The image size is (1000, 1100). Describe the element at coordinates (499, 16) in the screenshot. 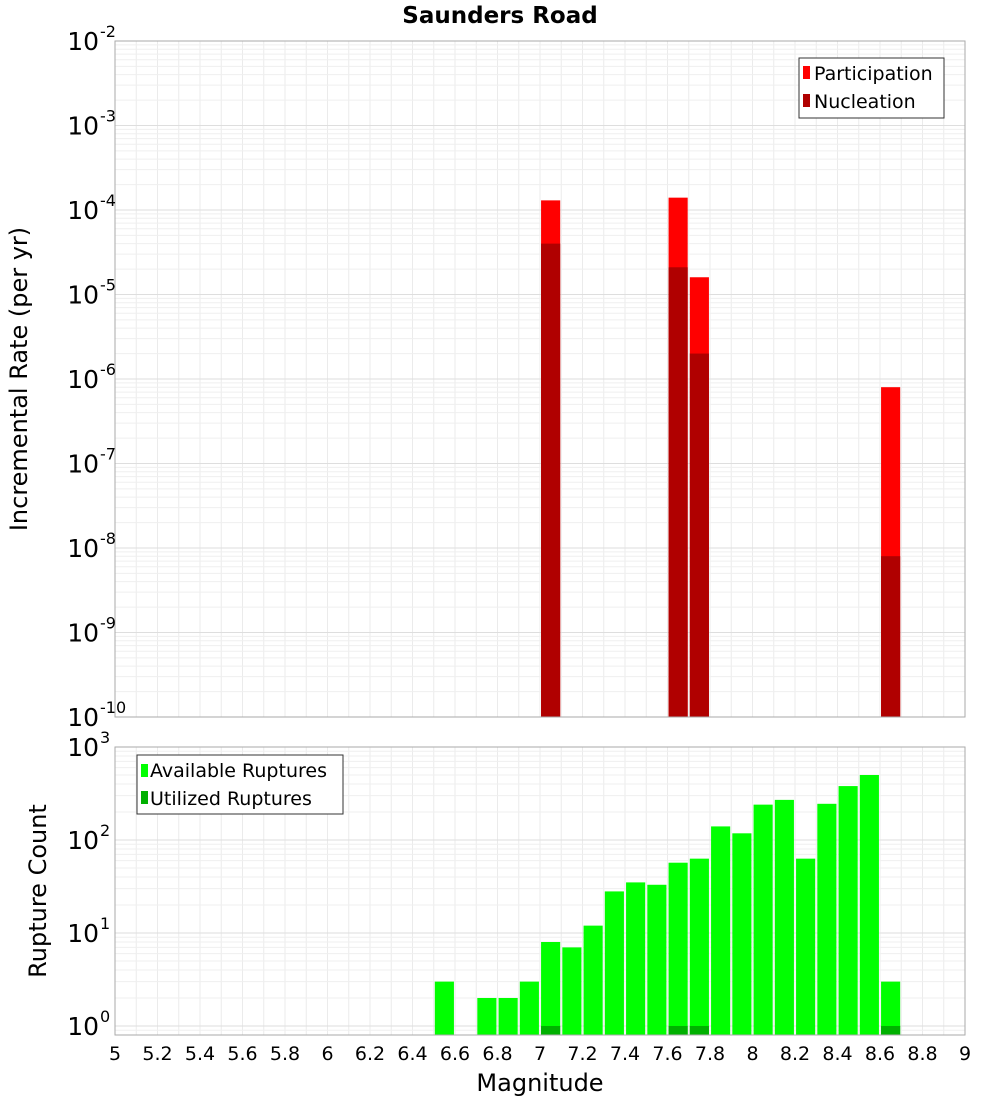

I see `chart-title: Saunders Road` at that location.